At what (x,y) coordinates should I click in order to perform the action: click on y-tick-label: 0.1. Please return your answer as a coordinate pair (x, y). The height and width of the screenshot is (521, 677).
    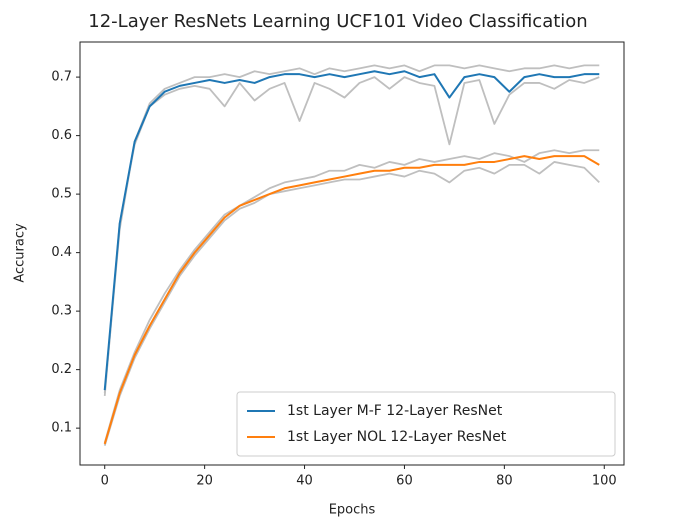
    Looking at the image, I should click on (61, 428).